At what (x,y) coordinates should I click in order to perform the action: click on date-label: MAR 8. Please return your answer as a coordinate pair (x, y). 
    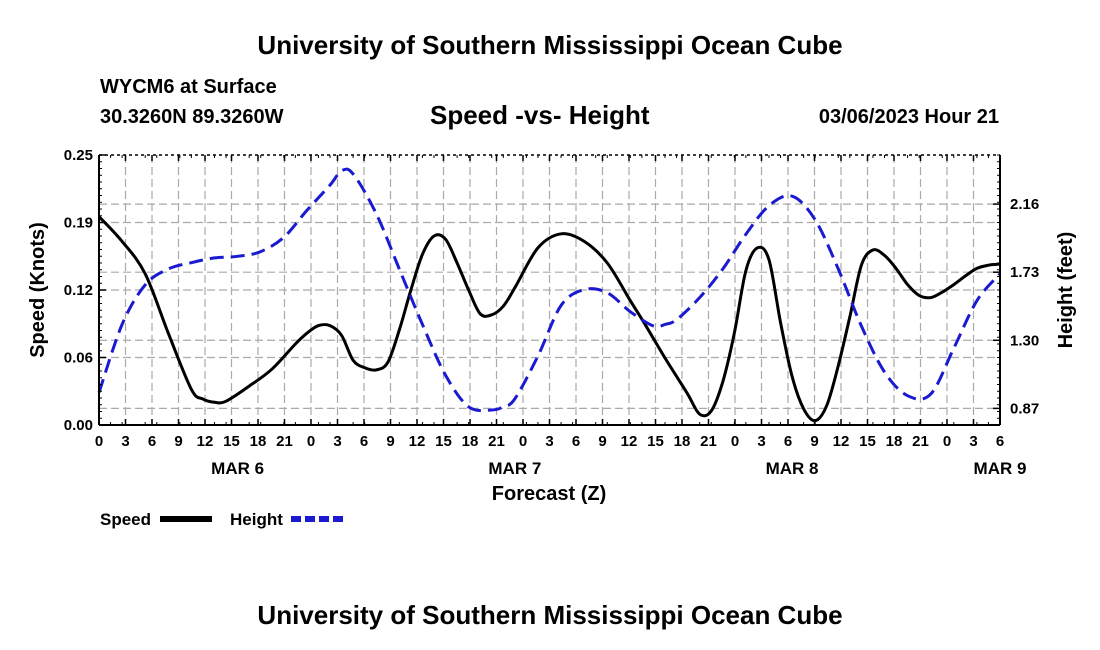
    Looking at the image, I should click on (792, 468).